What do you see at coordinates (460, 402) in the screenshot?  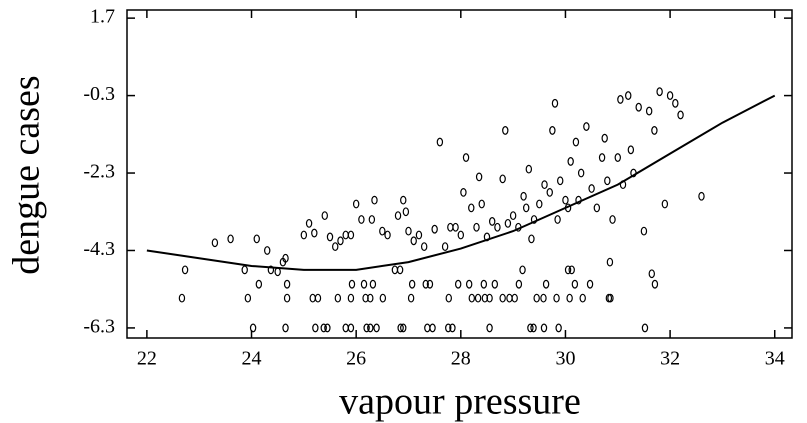 I see `x-axis-title: vapour pressure` at bounding box center [460, 402].